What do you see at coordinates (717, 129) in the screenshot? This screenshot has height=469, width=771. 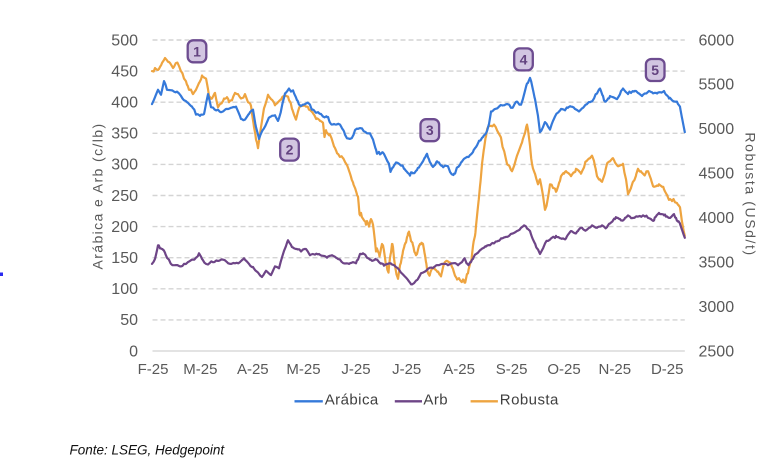 I see `svg-text: 5000` at bounding box center [717, 129].